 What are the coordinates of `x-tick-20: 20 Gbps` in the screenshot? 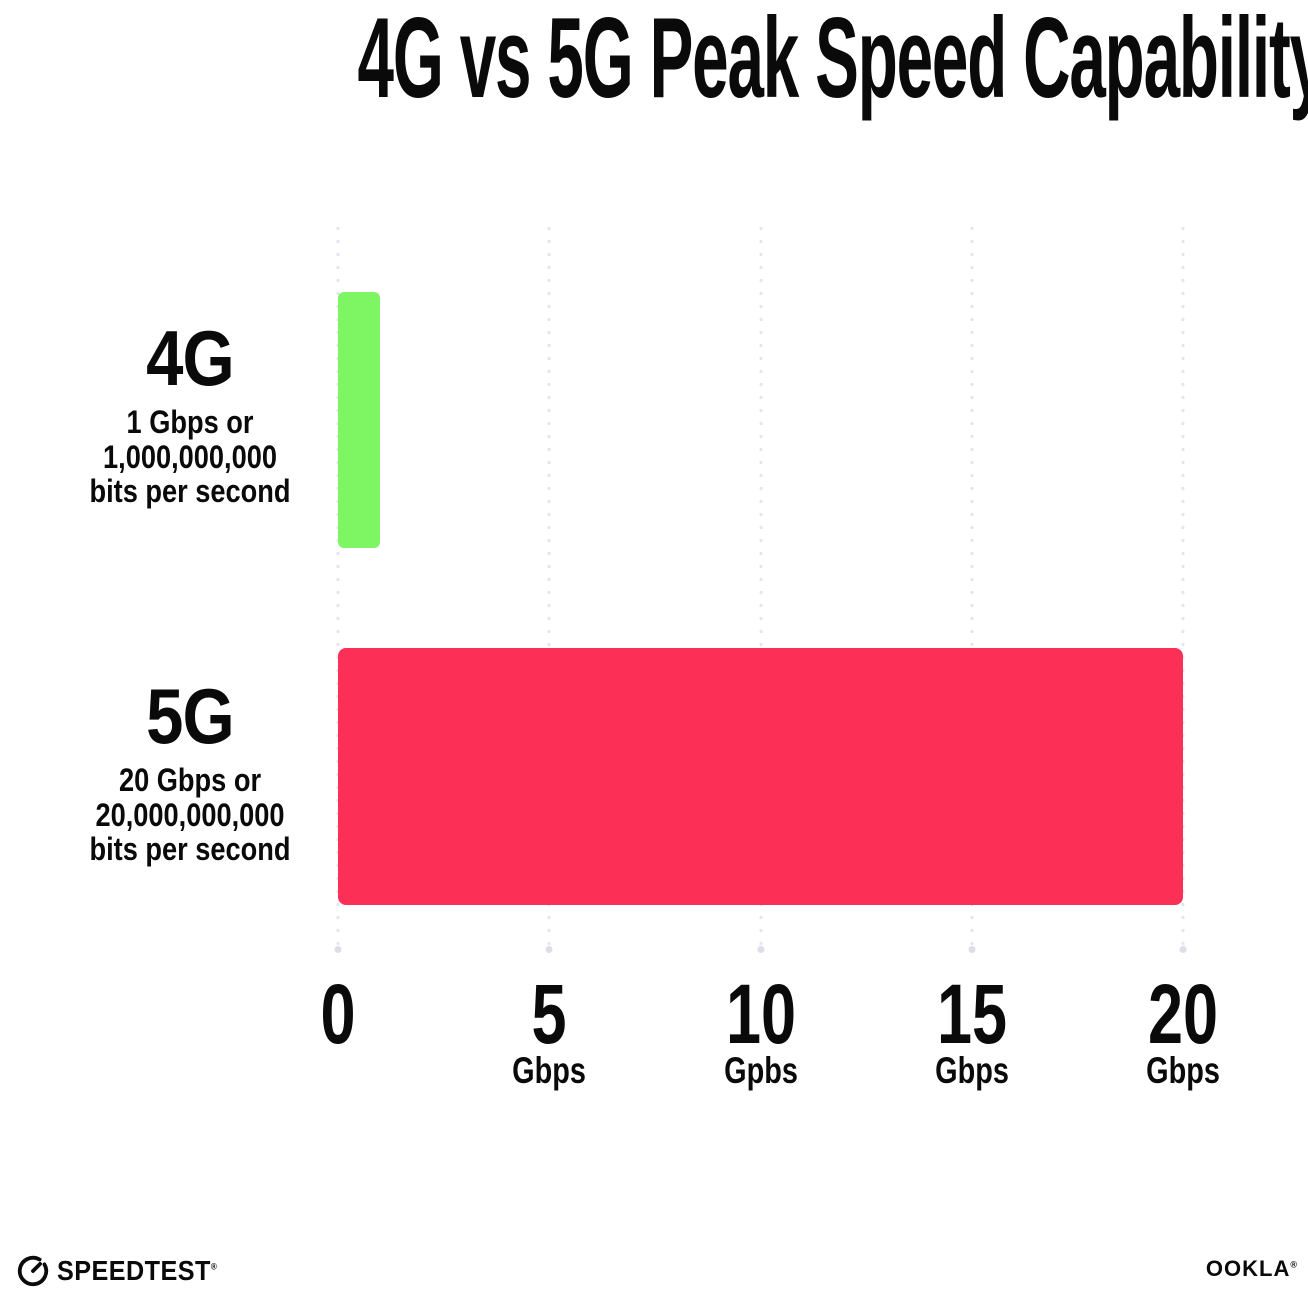 It's located at (1183, 1030).